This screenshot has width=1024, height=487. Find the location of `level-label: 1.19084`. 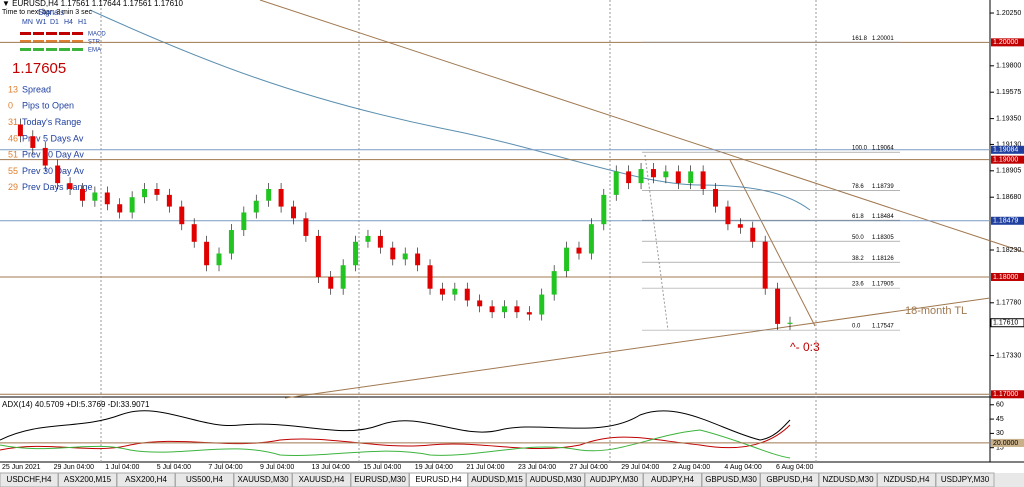

level-label: 1.19084 is located at coordinates (1005, 150).